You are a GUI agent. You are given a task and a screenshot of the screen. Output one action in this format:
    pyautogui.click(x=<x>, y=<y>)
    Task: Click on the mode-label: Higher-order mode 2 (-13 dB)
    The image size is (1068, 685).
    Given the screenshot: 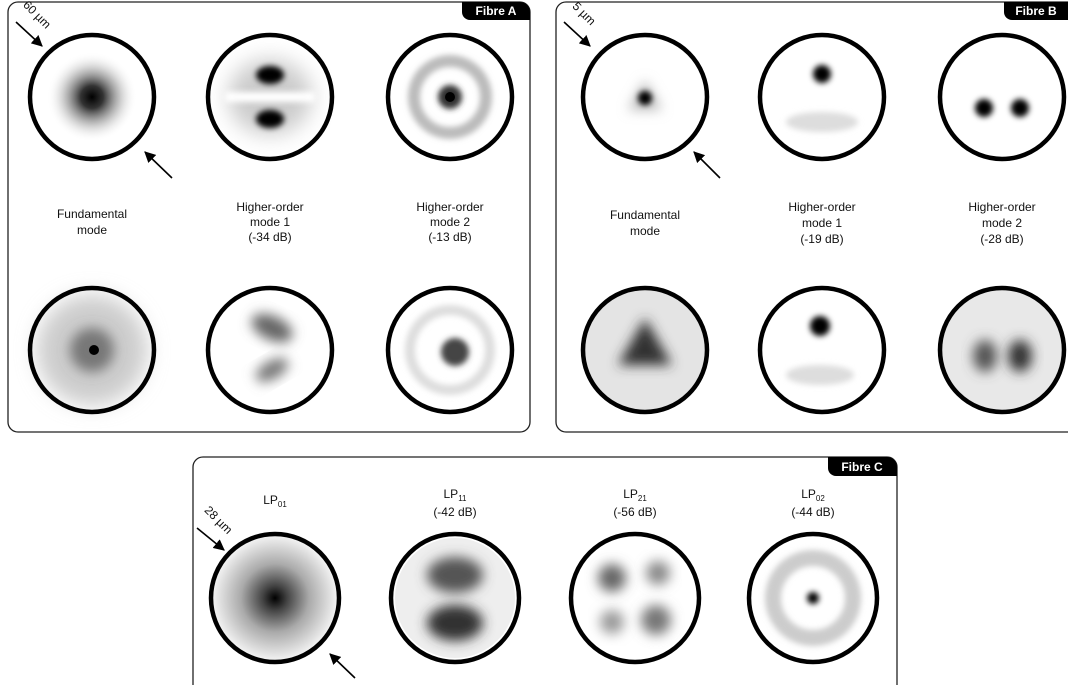 What is the action you would take?
    pyautogui.click(x=449, y=222)
    